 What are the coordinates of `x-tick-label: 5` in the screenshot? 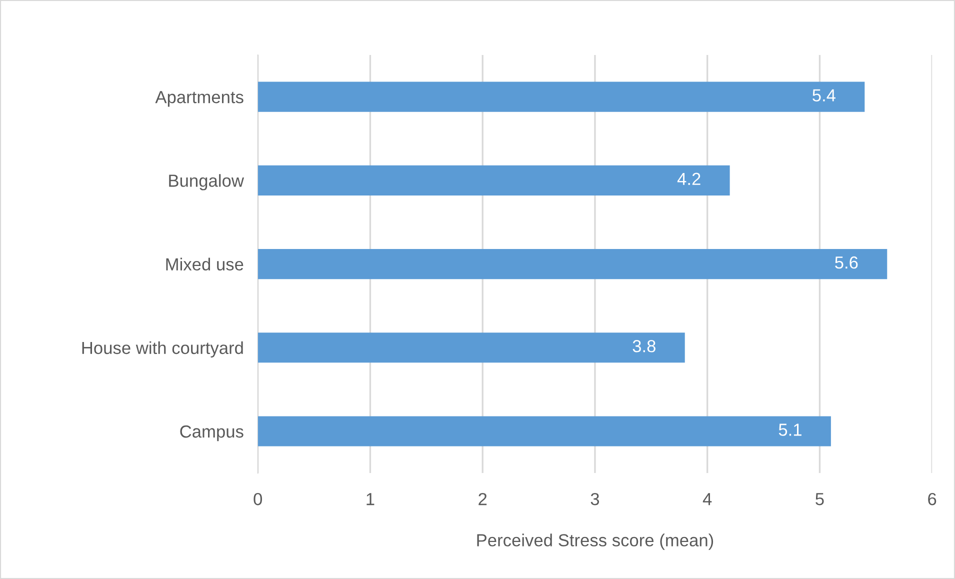 It's located at (820, 499).